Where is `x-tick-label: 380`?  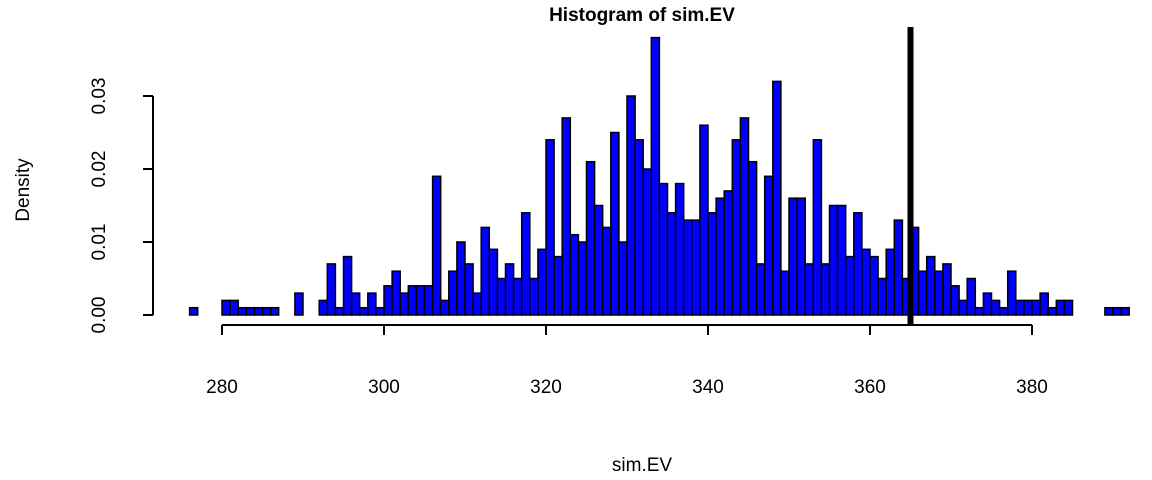 x-tick-label: 380 is located at coordinates (1032, 387).